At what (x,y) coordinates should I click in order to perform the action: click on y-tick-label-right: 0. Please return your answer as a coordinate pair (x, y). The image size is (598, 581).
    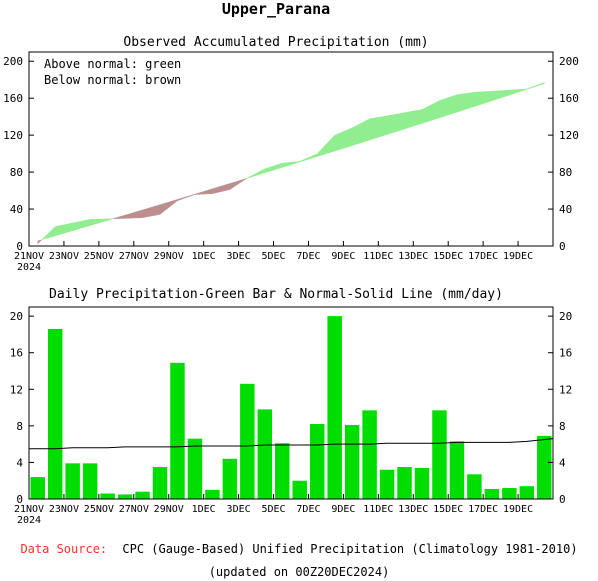
    Looking at the image, I should click on (562, 499).